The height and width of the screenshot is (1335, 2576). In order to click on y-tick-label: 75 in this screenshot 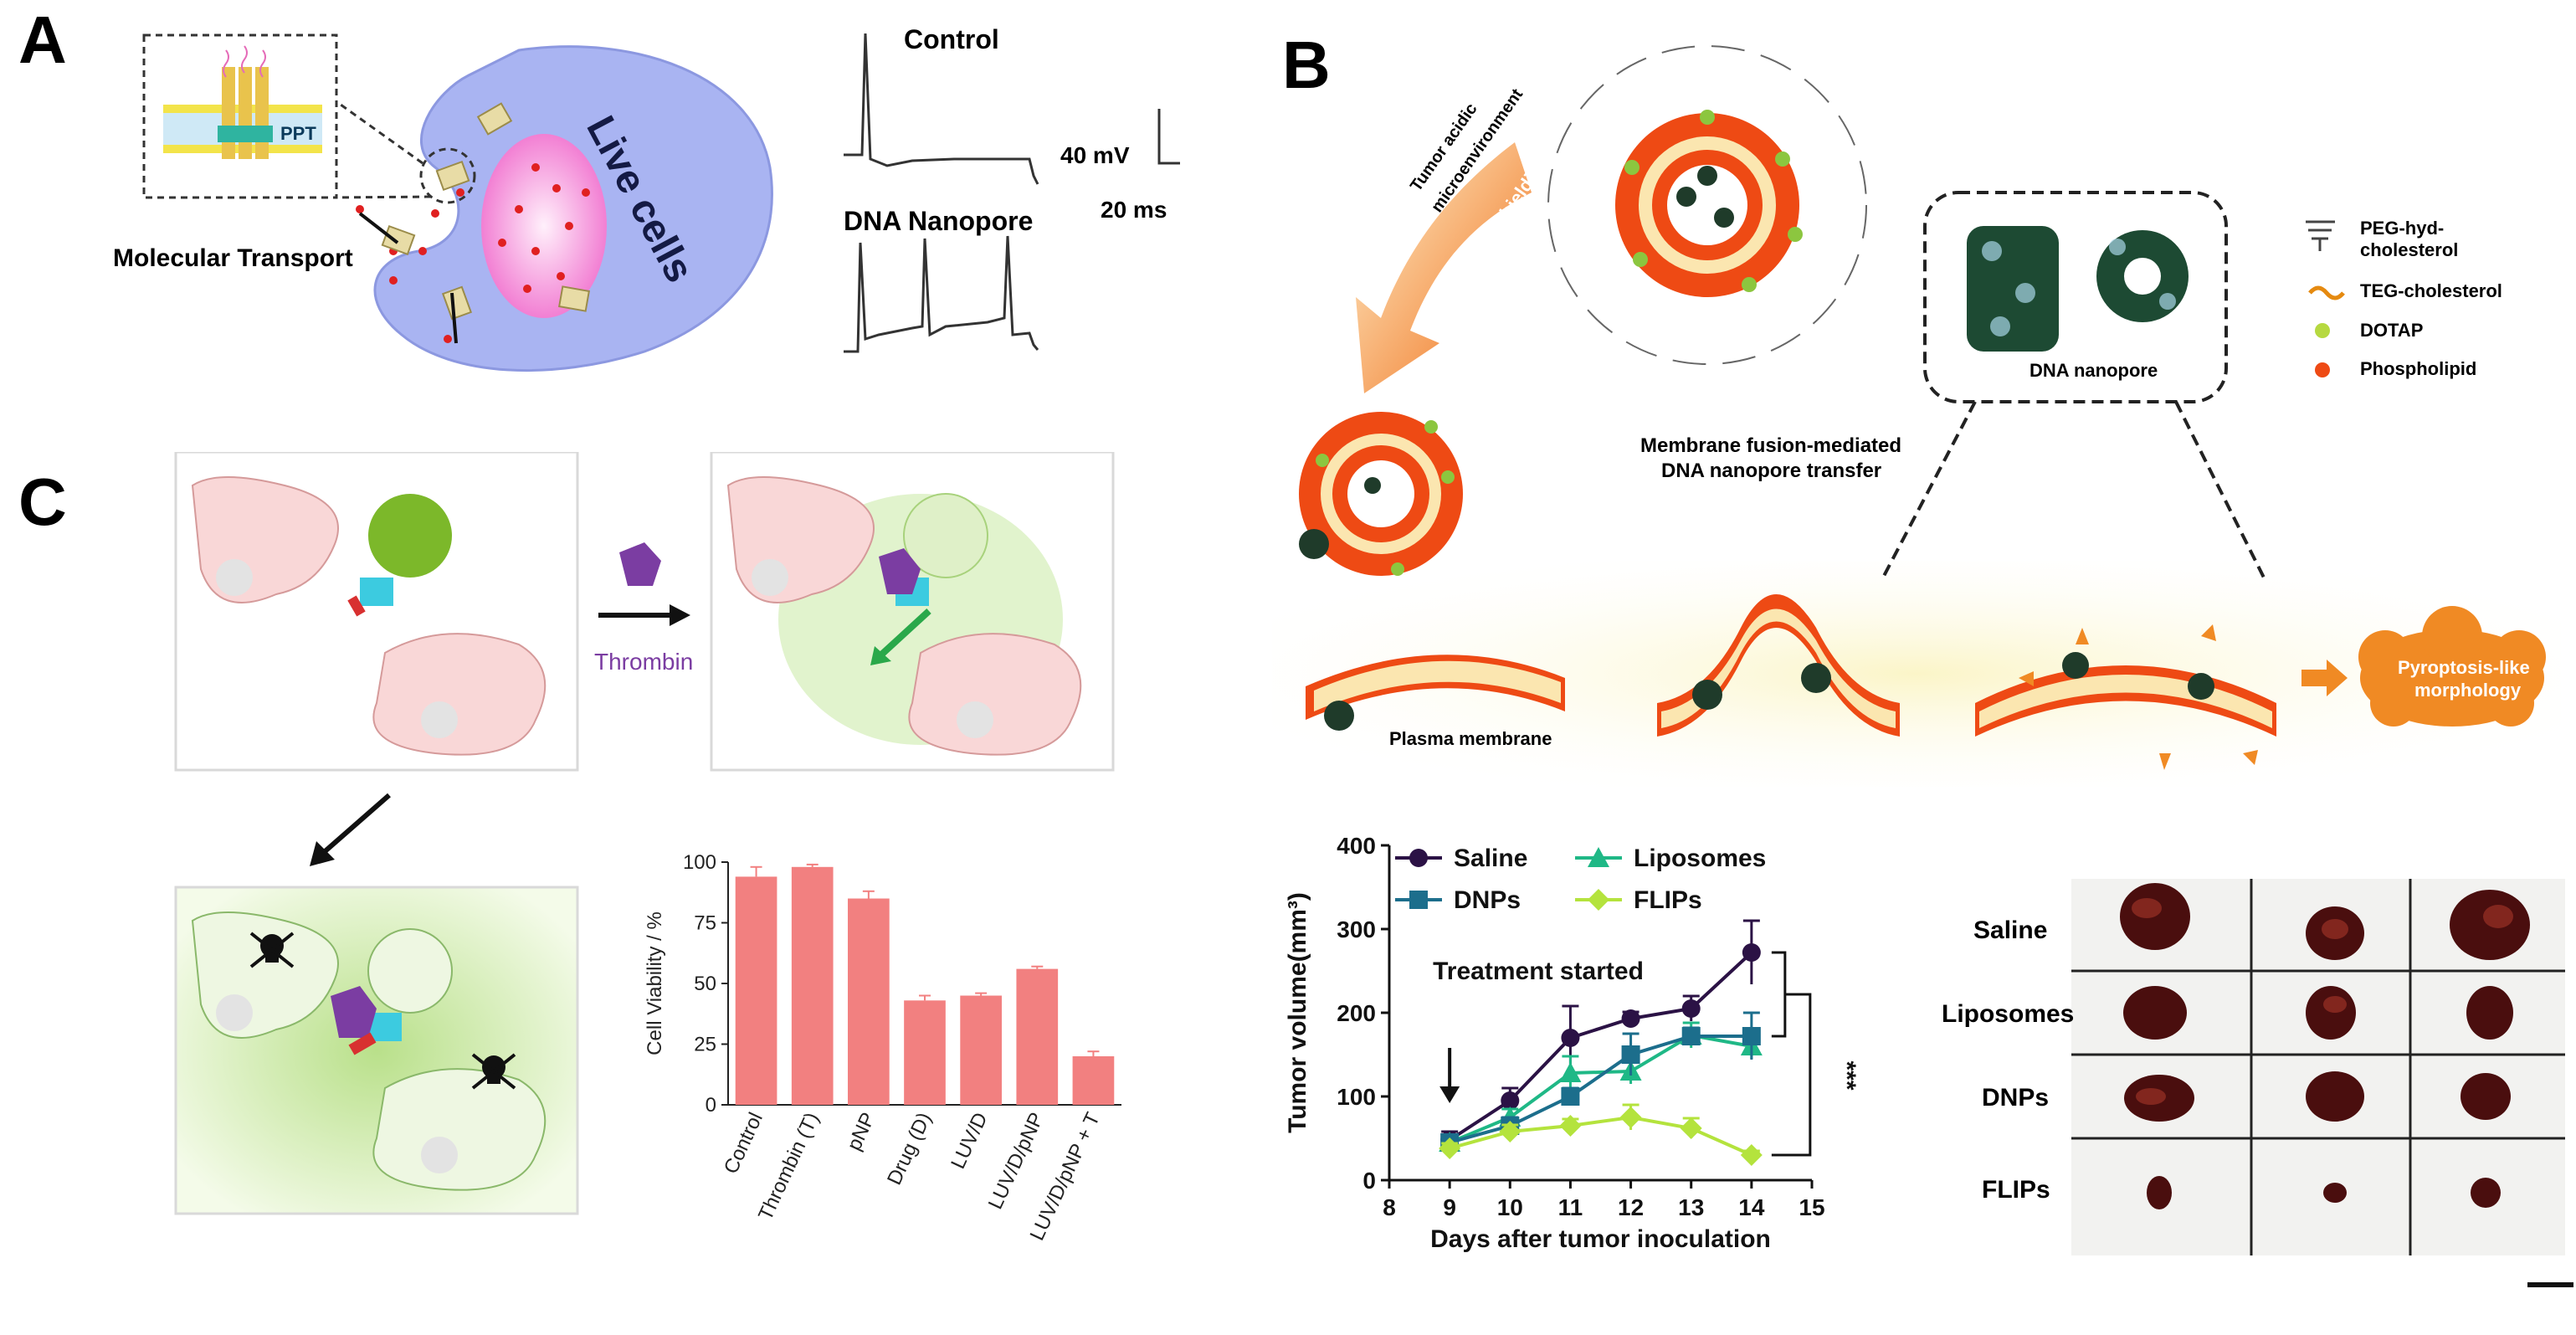, I will do `click(705, 924)`.